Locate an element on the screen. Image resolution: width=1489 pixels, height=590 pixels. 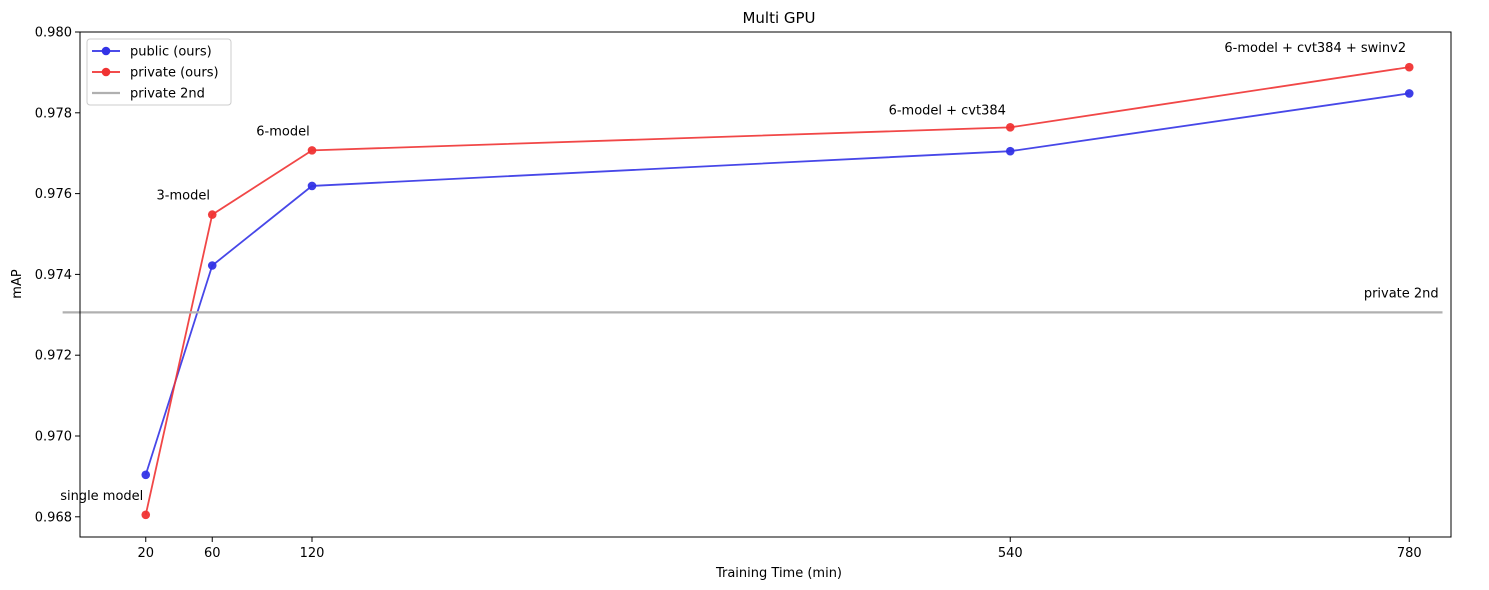
annotation-label: 3-model is located at coordinates (183, 196).